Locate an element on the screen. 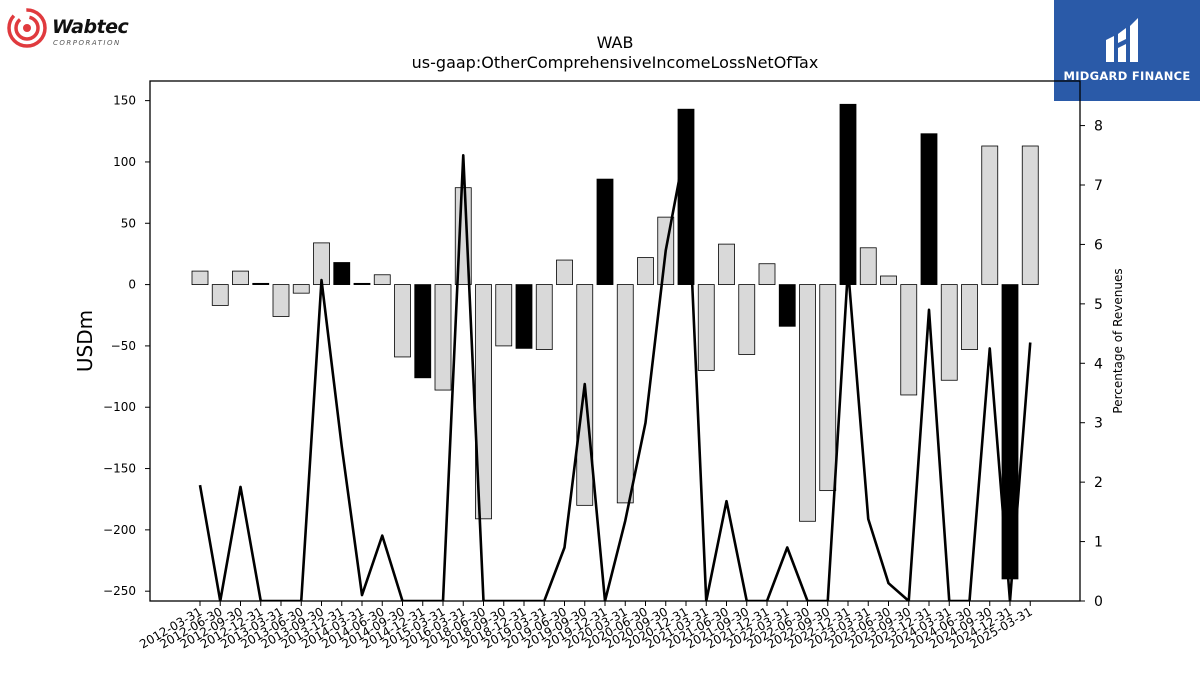  midgard-finance-name: MIDGARD FINANCE is located at coordinates (1127, 76).